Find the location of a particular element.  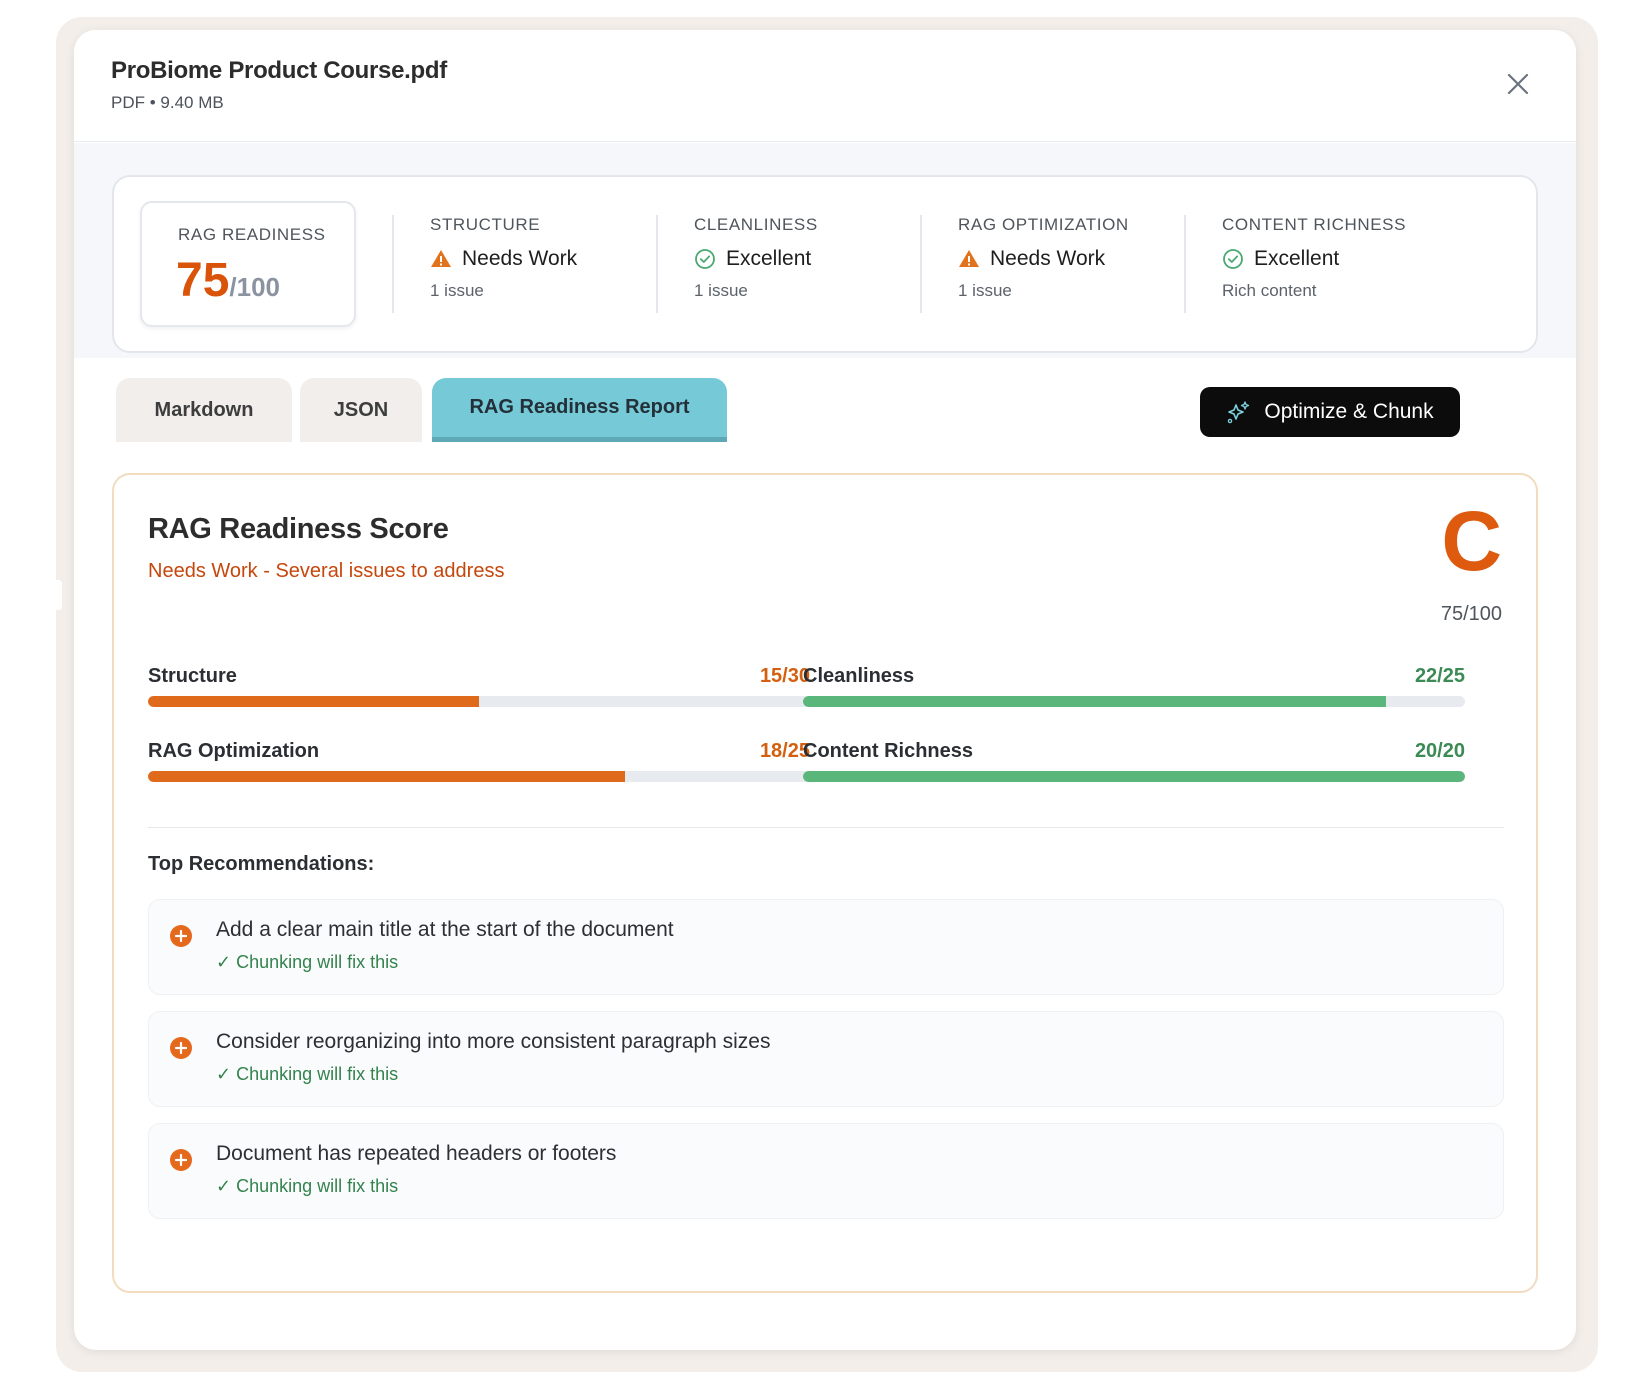

score-max: /100 is located at coordinates (254, 287).